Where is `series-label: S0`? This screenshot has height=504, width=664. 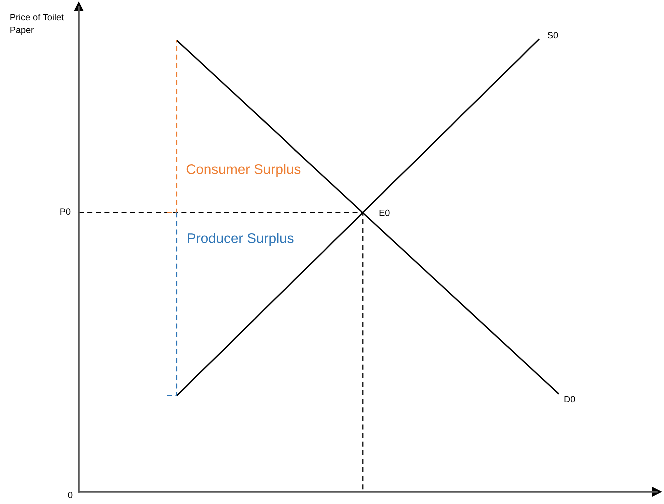 series-label: S0 is located at coordinates (553, 35).